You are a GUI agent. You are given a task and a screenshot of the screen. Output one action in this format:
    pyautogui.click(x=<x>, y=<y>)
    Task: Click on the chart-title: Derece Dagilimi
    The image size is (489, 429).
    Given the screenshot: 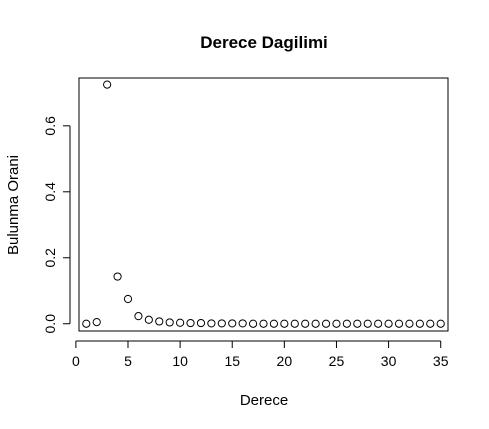 What is the action you would take?
    pyautogui.click(x=264, y=42)
    